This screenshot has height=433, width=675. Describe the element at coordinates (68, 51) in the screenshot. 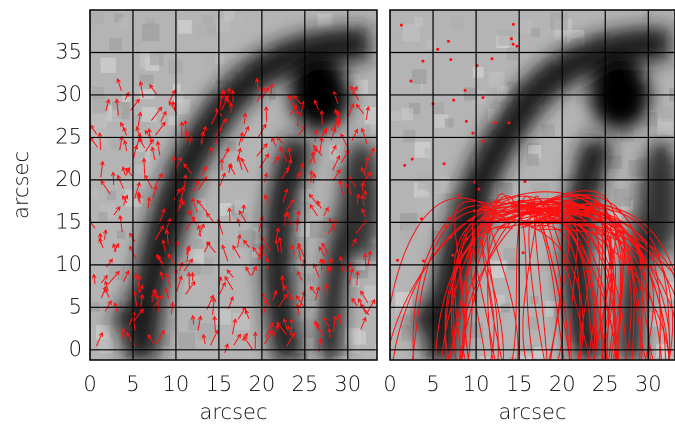

I see `y-tick-label: 35` at that location.